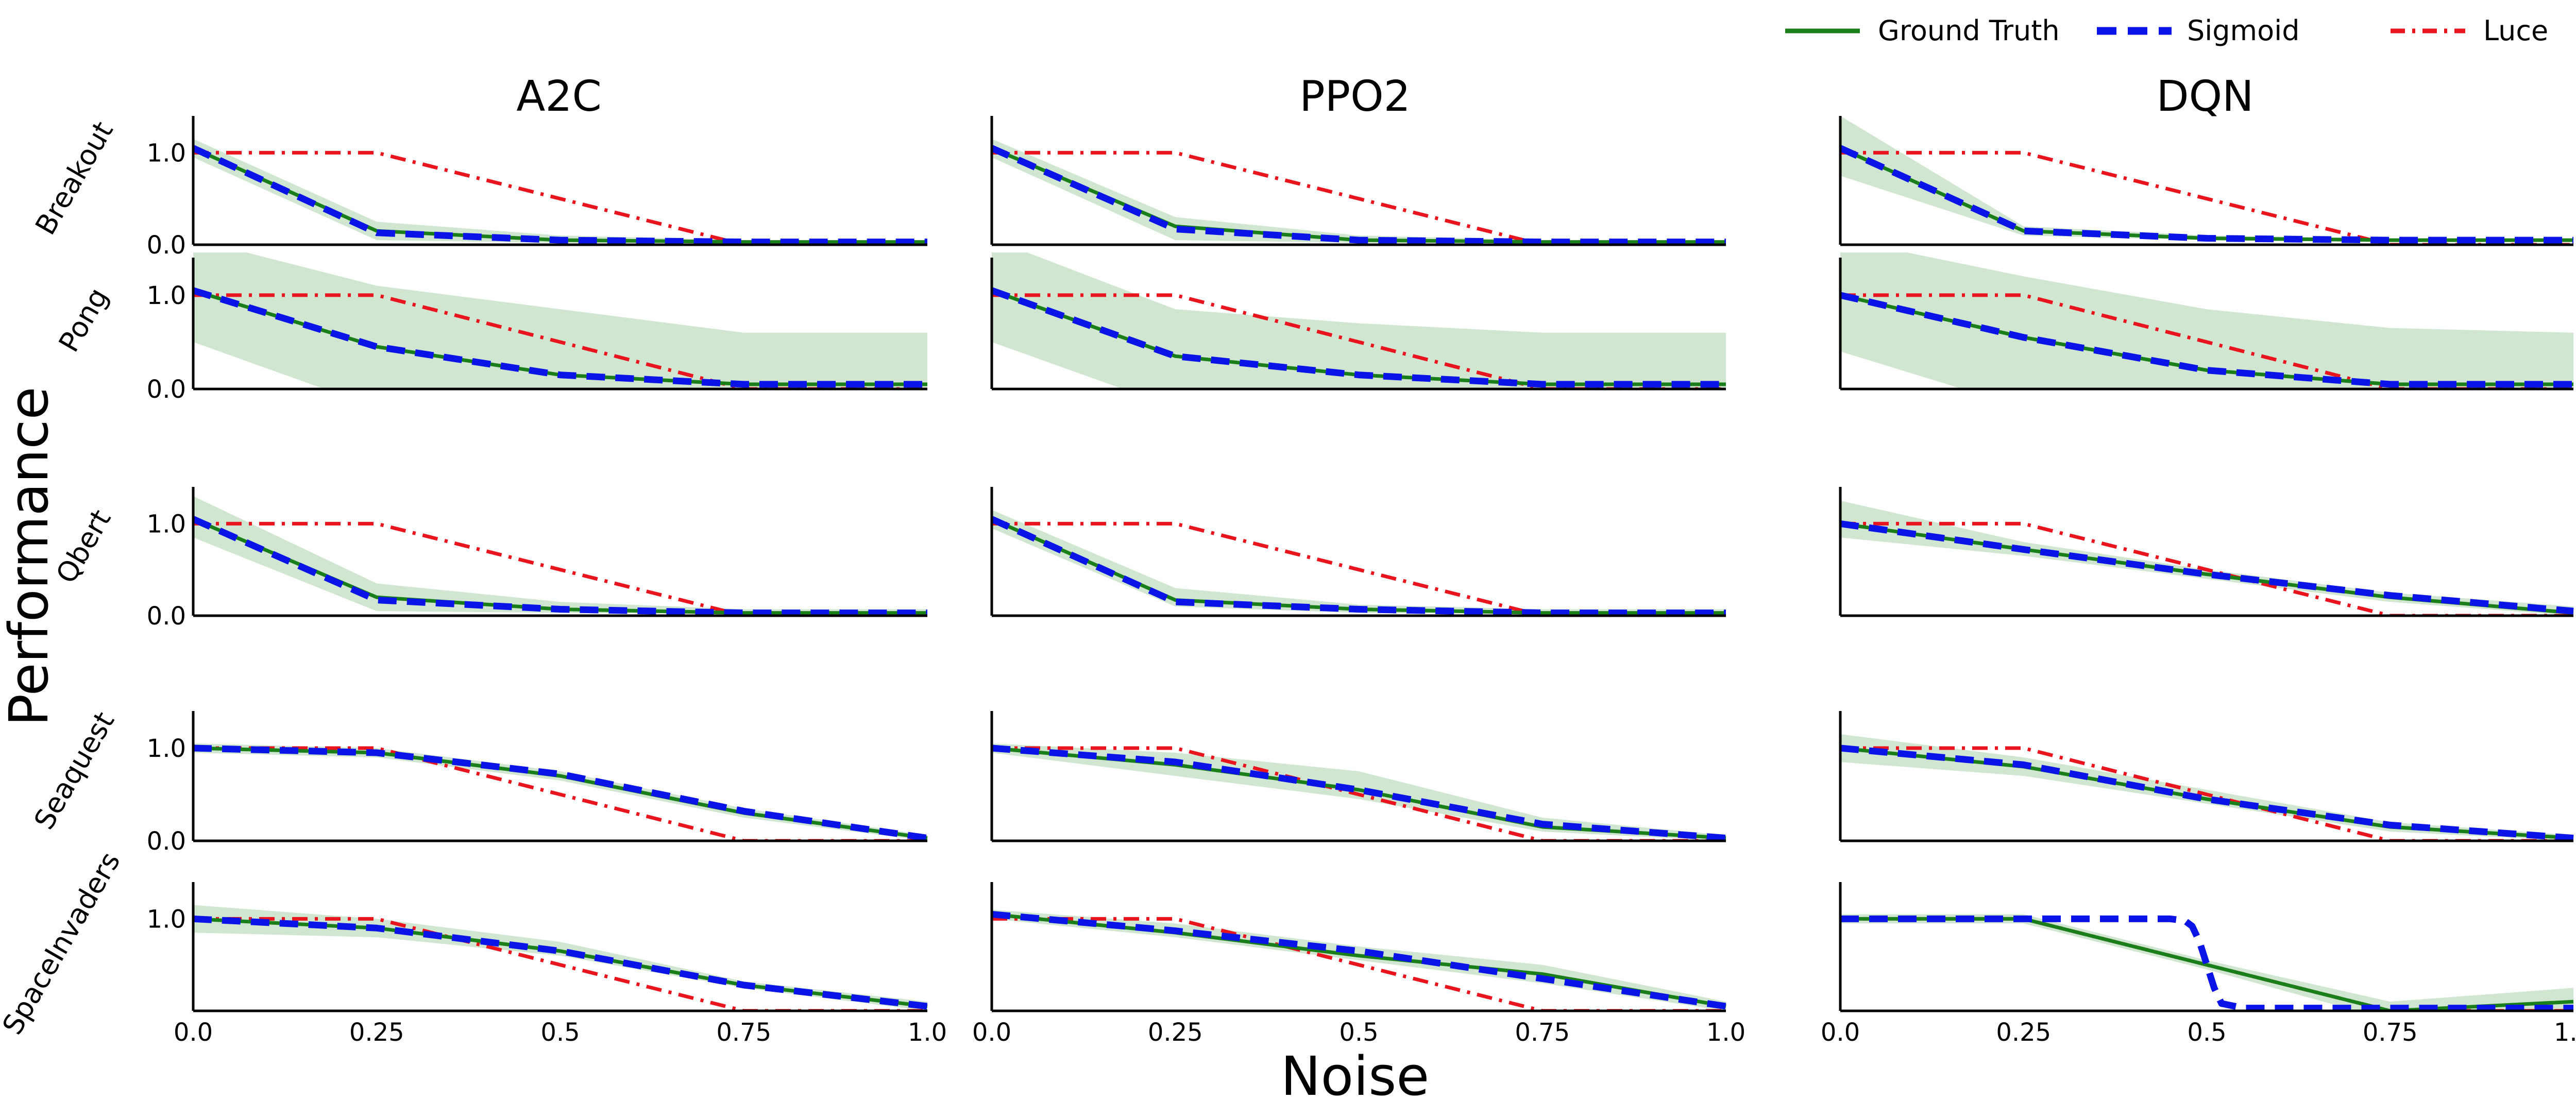  What do you see at coordinates (30, 556) in the screenshot?
I see `y-axis-label: Performance` at bounding box center [30, 556].